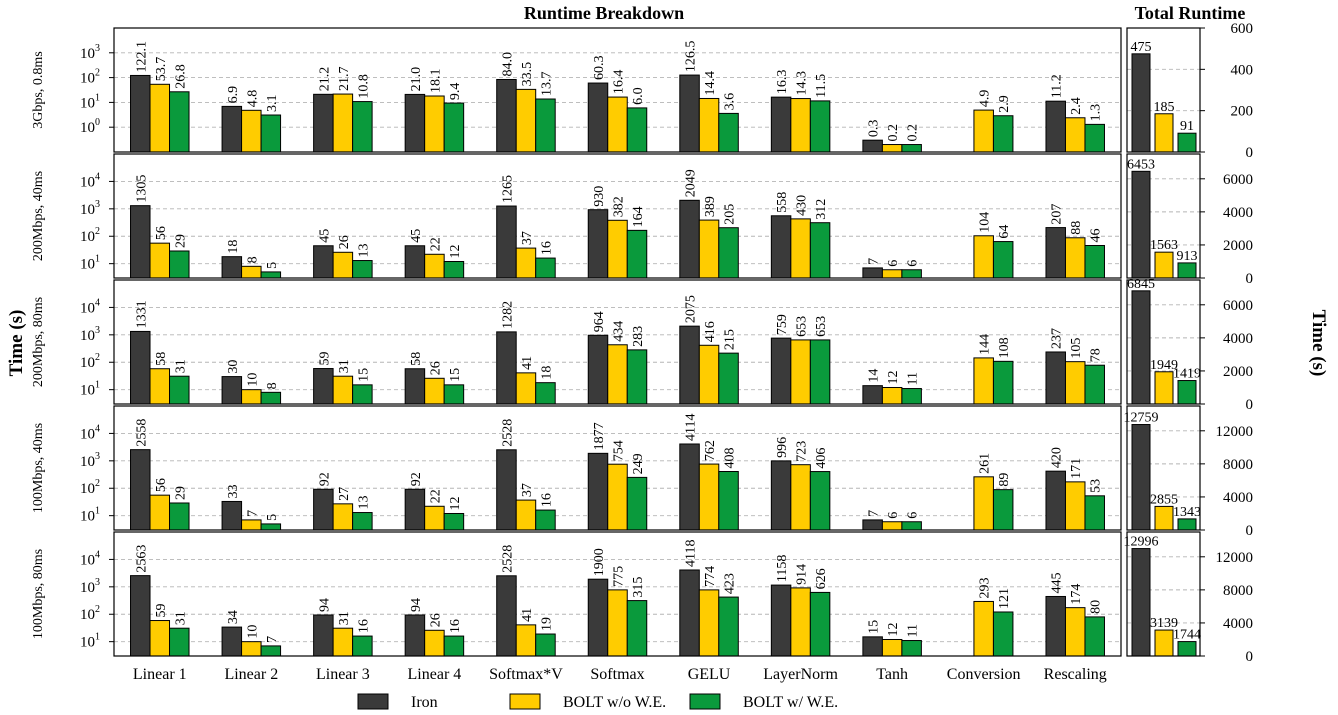 The width and height of the screenshot is (1338, 715). What do you see at coordinates (638, 463) in the screenshot?
I see `bar-value-label: 249` at bounding box center [638, 463].